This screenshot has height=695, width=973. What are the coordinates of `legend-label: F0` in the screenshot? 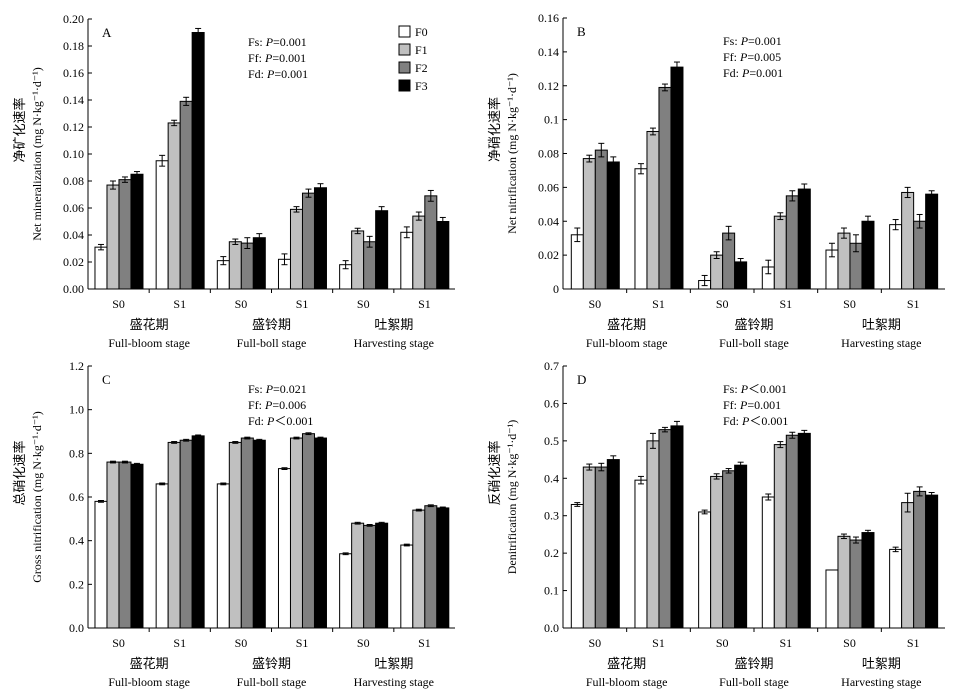 It's located at (421, 32).